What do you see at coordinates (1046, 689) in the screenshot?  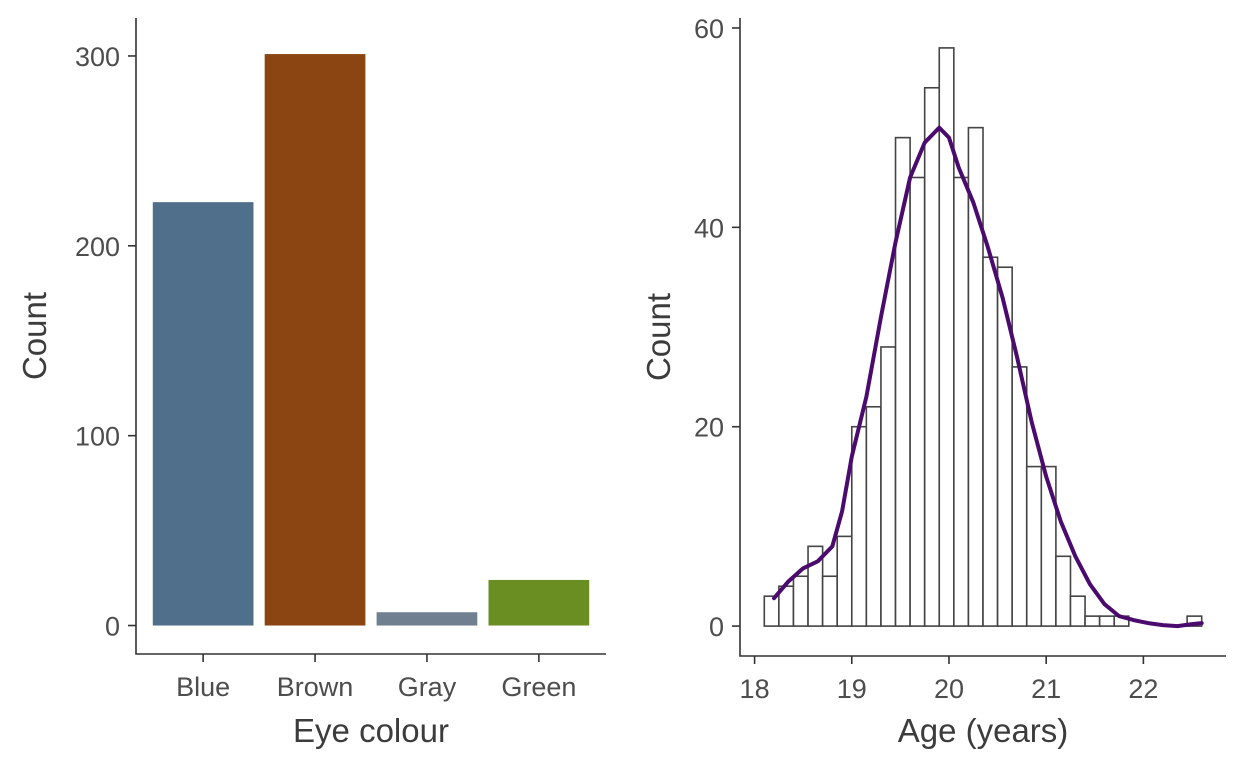 I see `x-tick-label: 21` at bounding box center [1046, 689].